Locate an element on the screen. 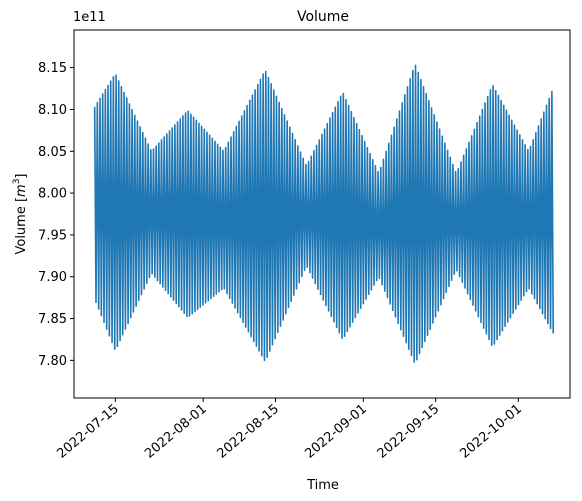 The image size is (582, 501). y-tick-label: 8.10 is located at coordinates (52, 110).